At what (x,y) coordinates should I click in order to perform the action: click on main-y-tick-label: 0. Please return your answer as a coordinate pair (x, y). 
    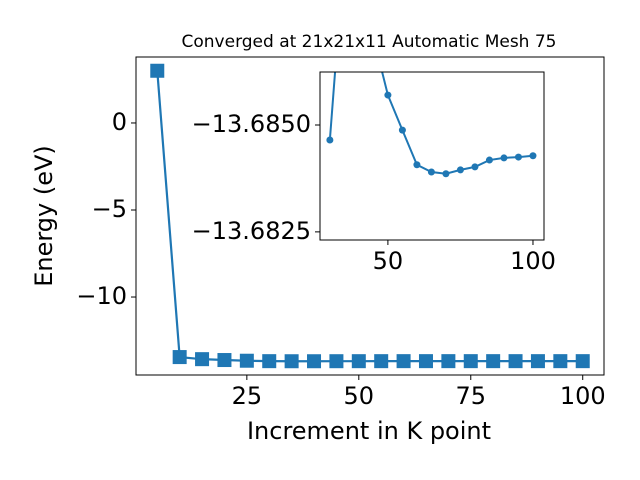
    Looking at the image, I should click on (119, 122).